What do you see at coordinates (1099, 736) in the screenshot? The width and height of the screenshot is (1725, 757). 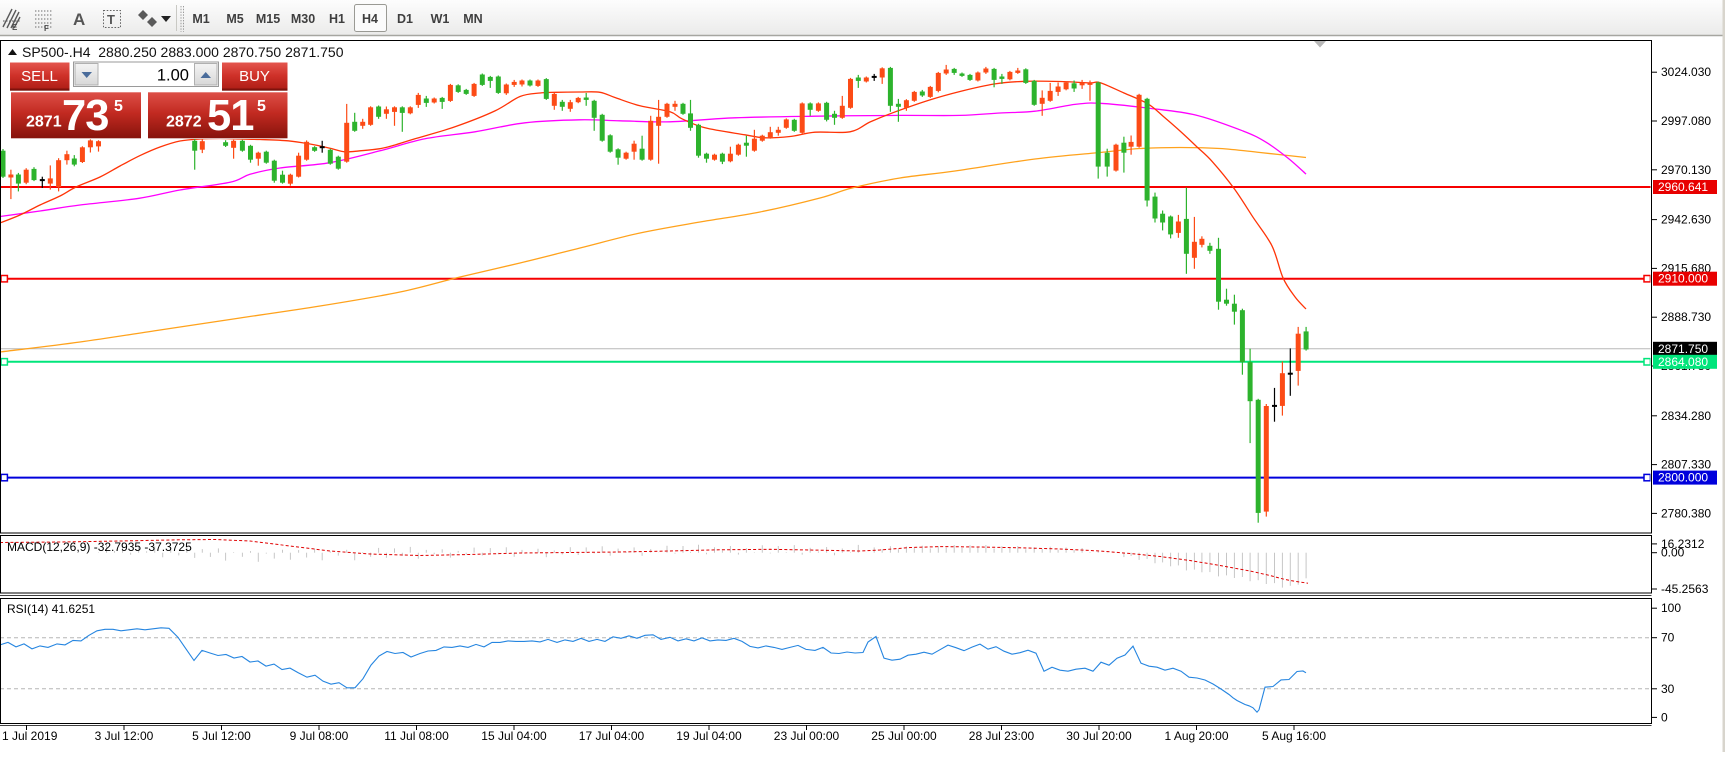 I see `svg-text: 30 Jul 20:00` at bounding box center [1099, 736].